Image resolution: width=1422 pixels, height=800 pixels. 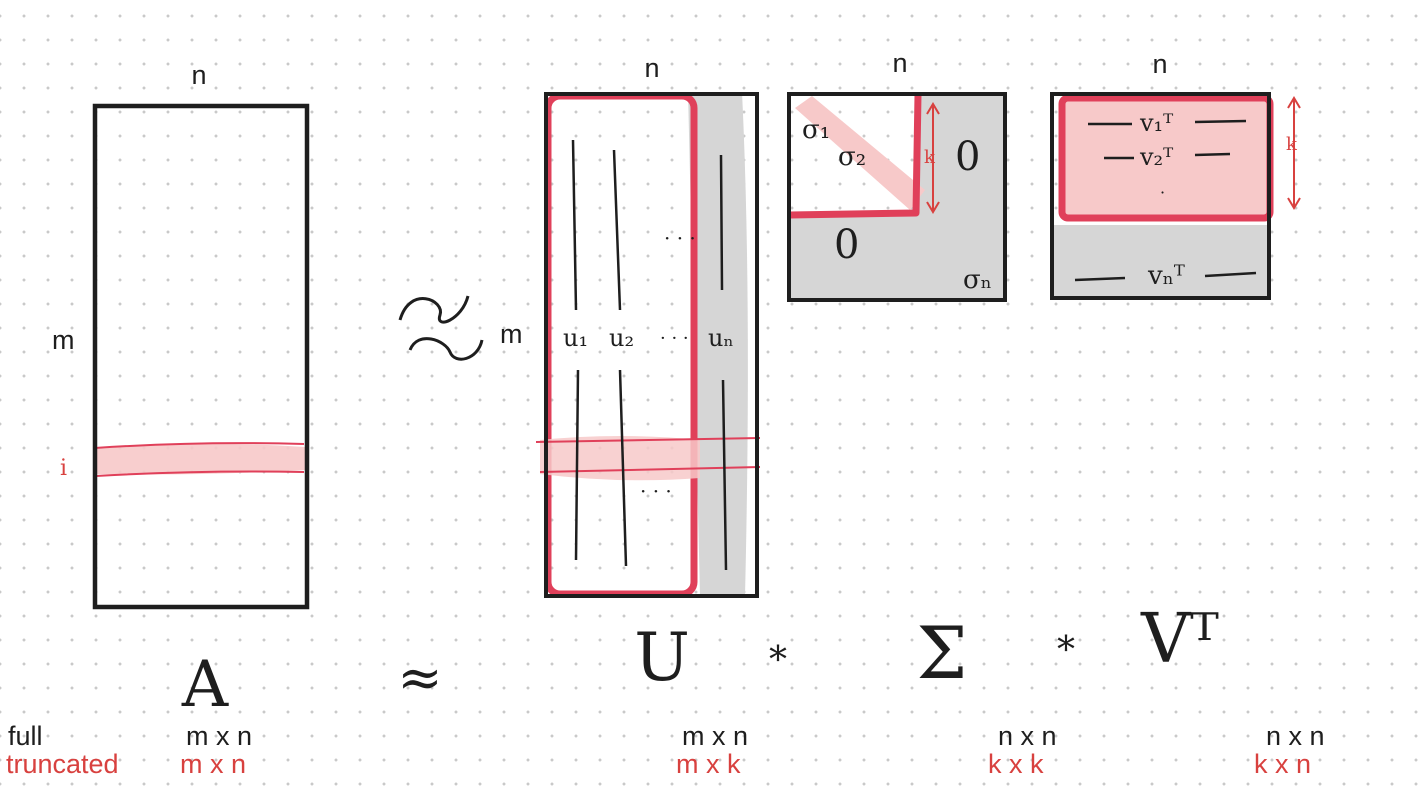 I want to click on matrix-u-column-u2, so click(x=620, y=358).